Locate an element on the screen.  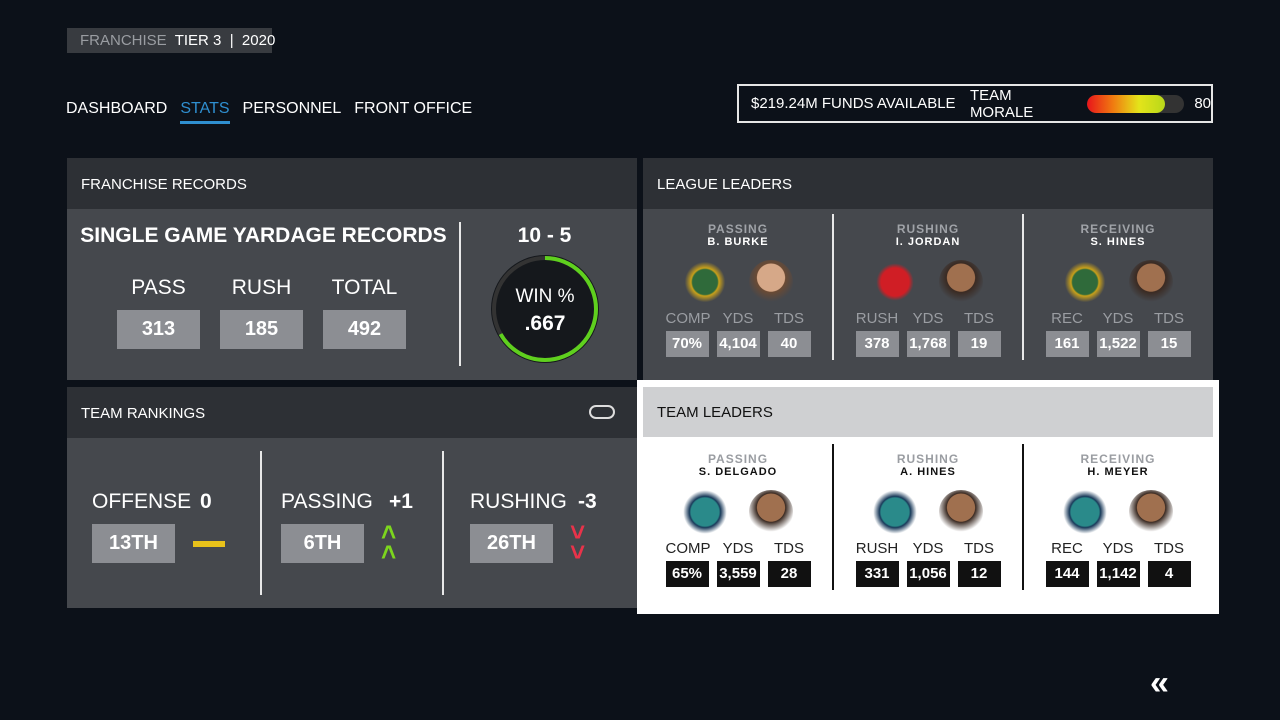
status-box: $219.24M FUNDS AVAILABLE TEAM MORALE 80 is located at coordinates (975, 103).